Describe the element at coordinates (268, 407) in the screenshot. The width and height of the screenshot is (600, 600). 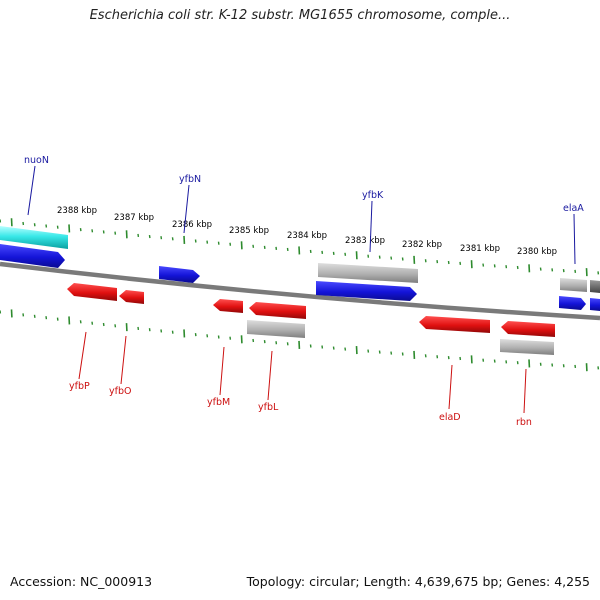
I see `gene-label-yfbL: yfbL` at that location.